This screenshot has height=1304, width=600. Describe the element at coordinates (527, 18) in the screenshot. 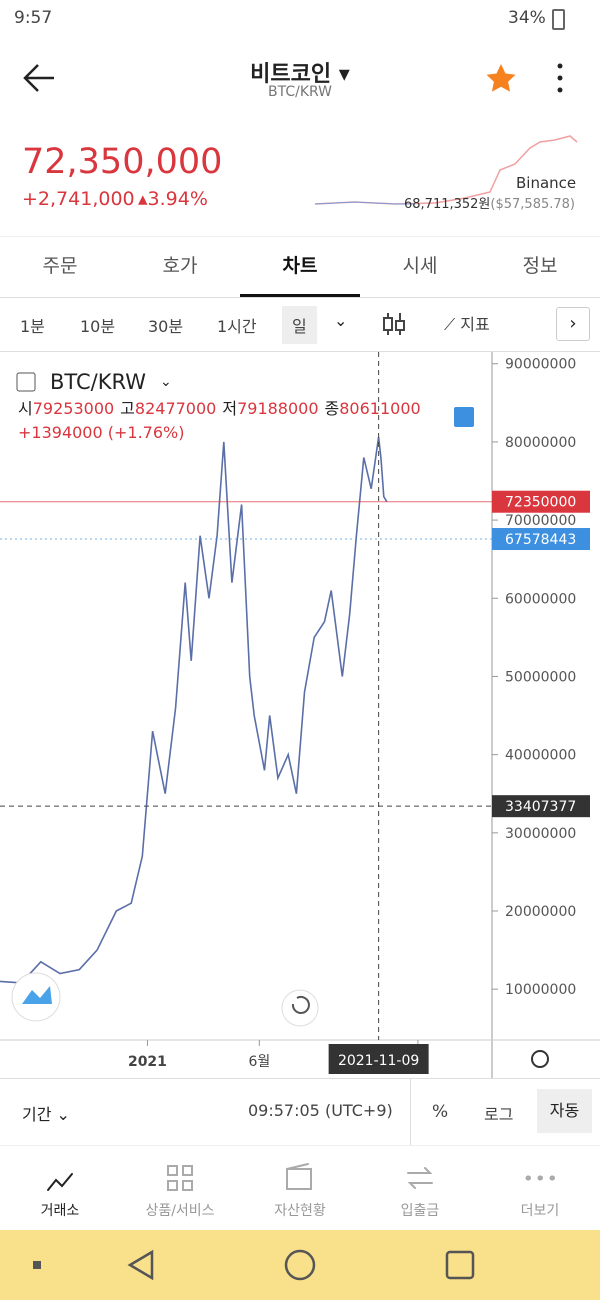

I see `status-battery: 34%` at that location.